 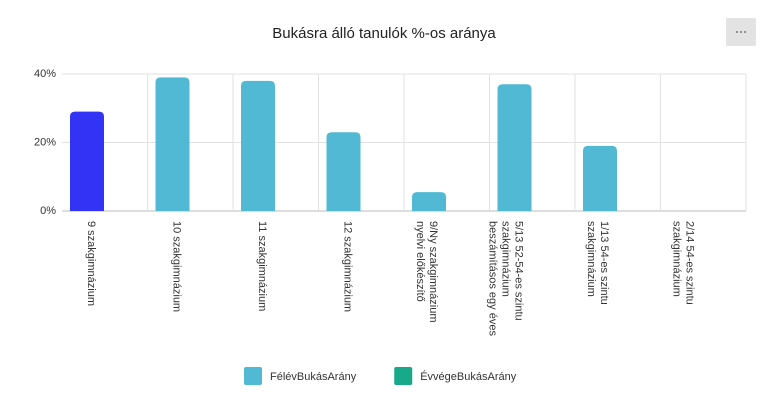 I want to click on chart-title: Bukásra álló tanulók %-os aránya, so click(x=384, y=33).